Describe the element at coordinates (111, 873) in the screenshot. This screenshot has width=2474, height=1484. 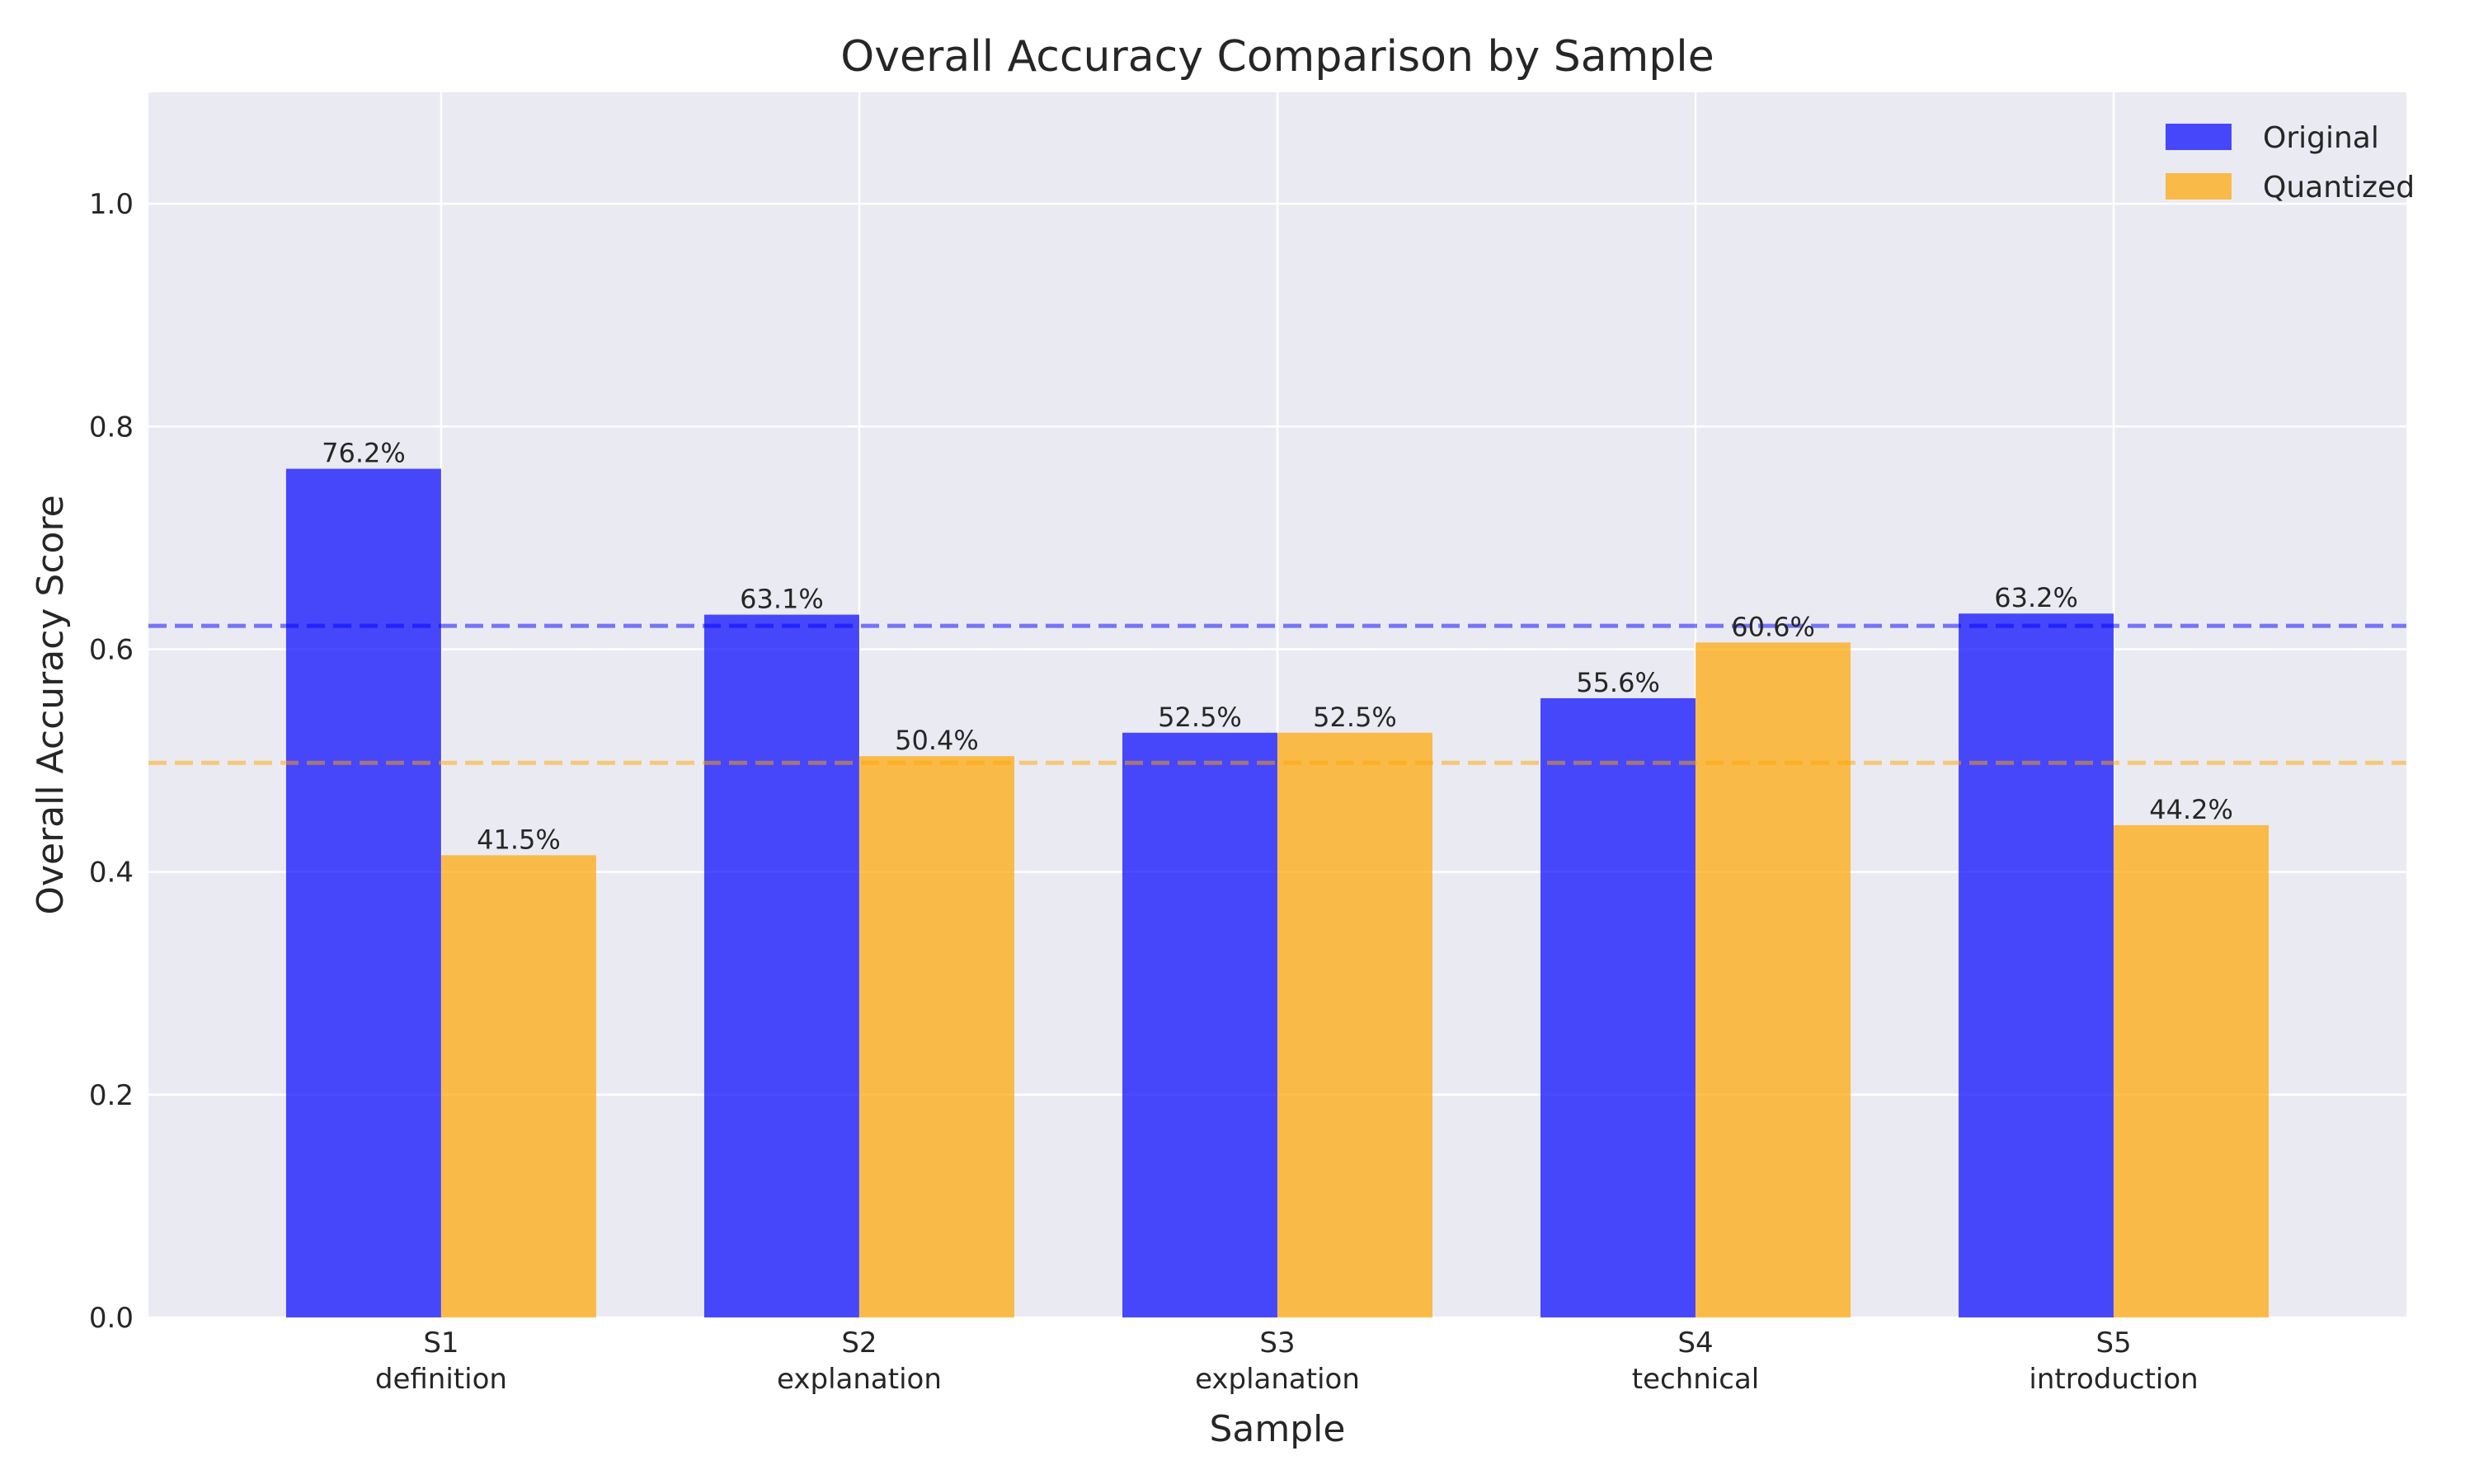
I see `y-tick-label: 0.4` at that location.